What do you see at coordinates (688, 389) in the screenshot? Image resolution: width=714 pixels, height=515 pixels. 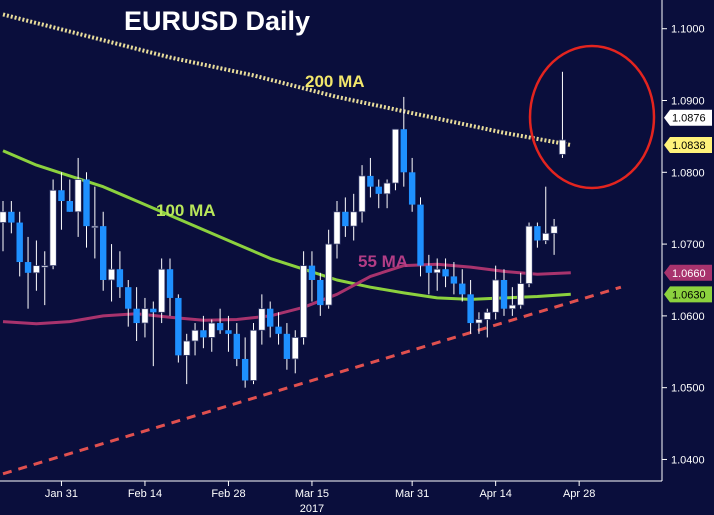 I see `y-tick-label: 1.0500` at bounding box center [688, 389].